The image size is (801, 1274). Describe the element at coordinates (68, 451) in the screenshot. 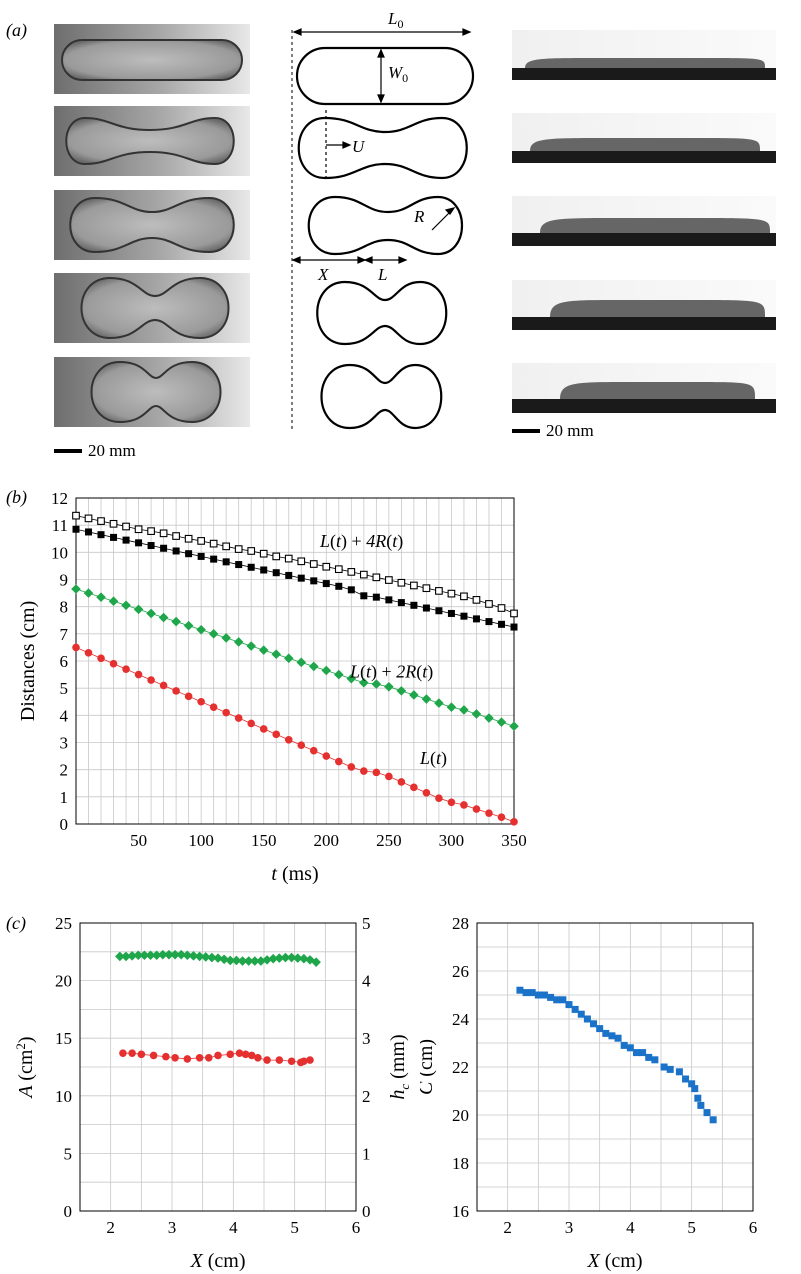

I see `scale-bar-left-line` at that location.